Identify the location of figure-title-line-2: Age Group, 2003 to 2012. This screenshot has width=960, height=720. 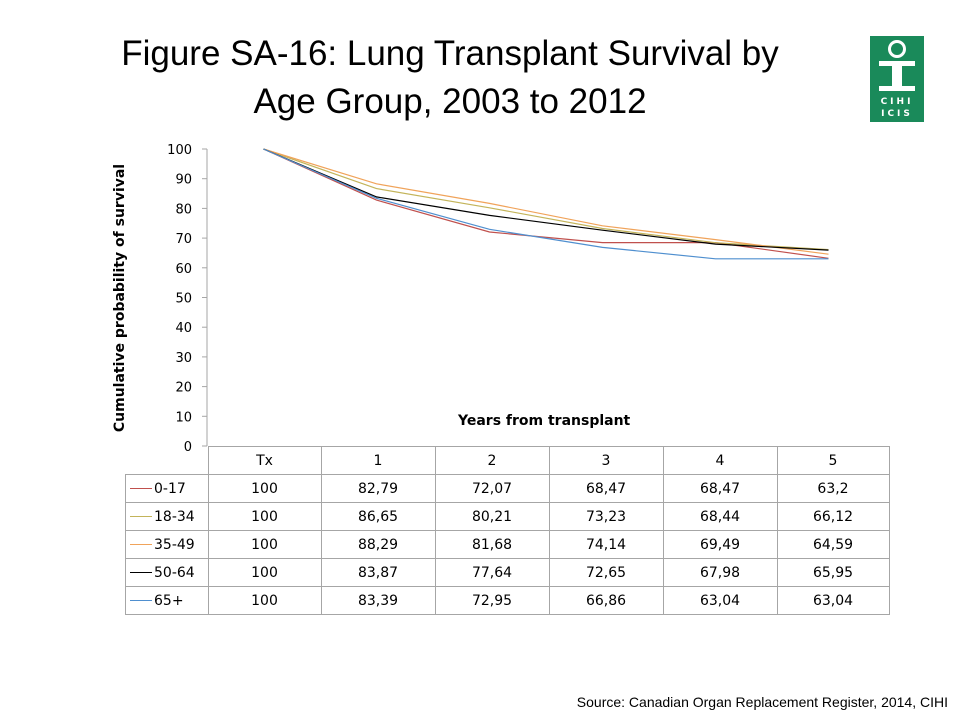
(450, 101).